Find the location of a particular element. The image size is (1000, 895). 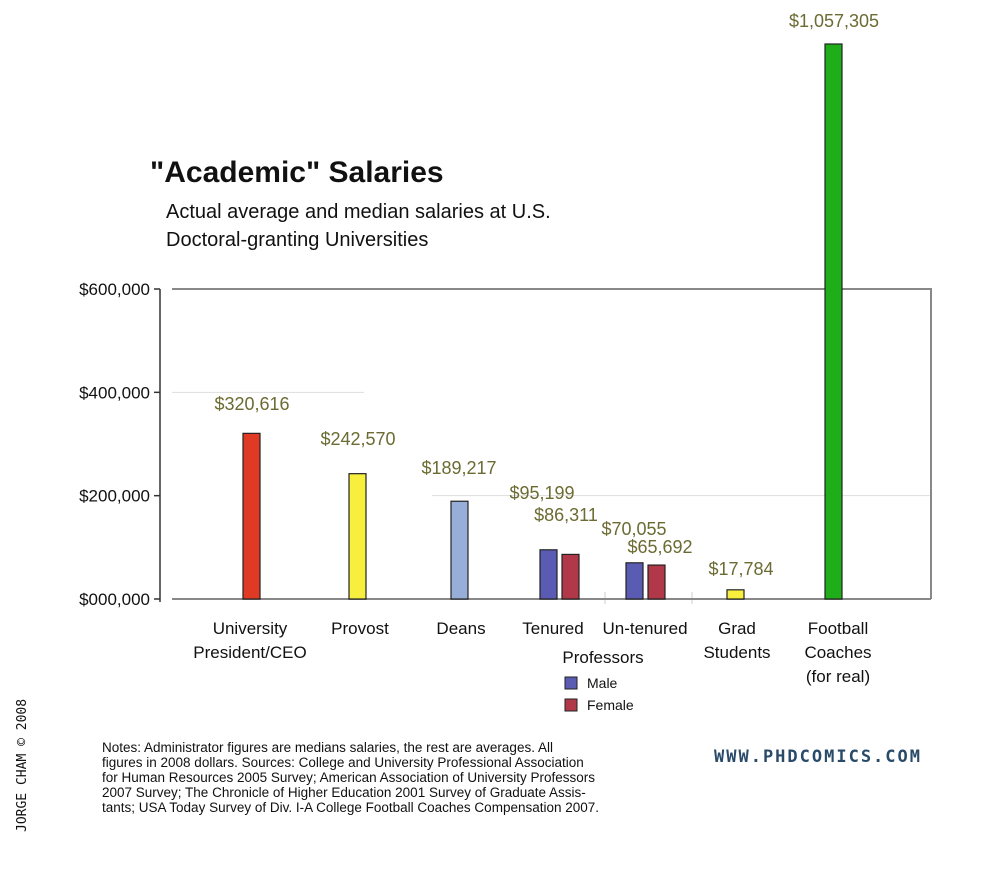

category-label: Professors is located at coordinates (602, 657).